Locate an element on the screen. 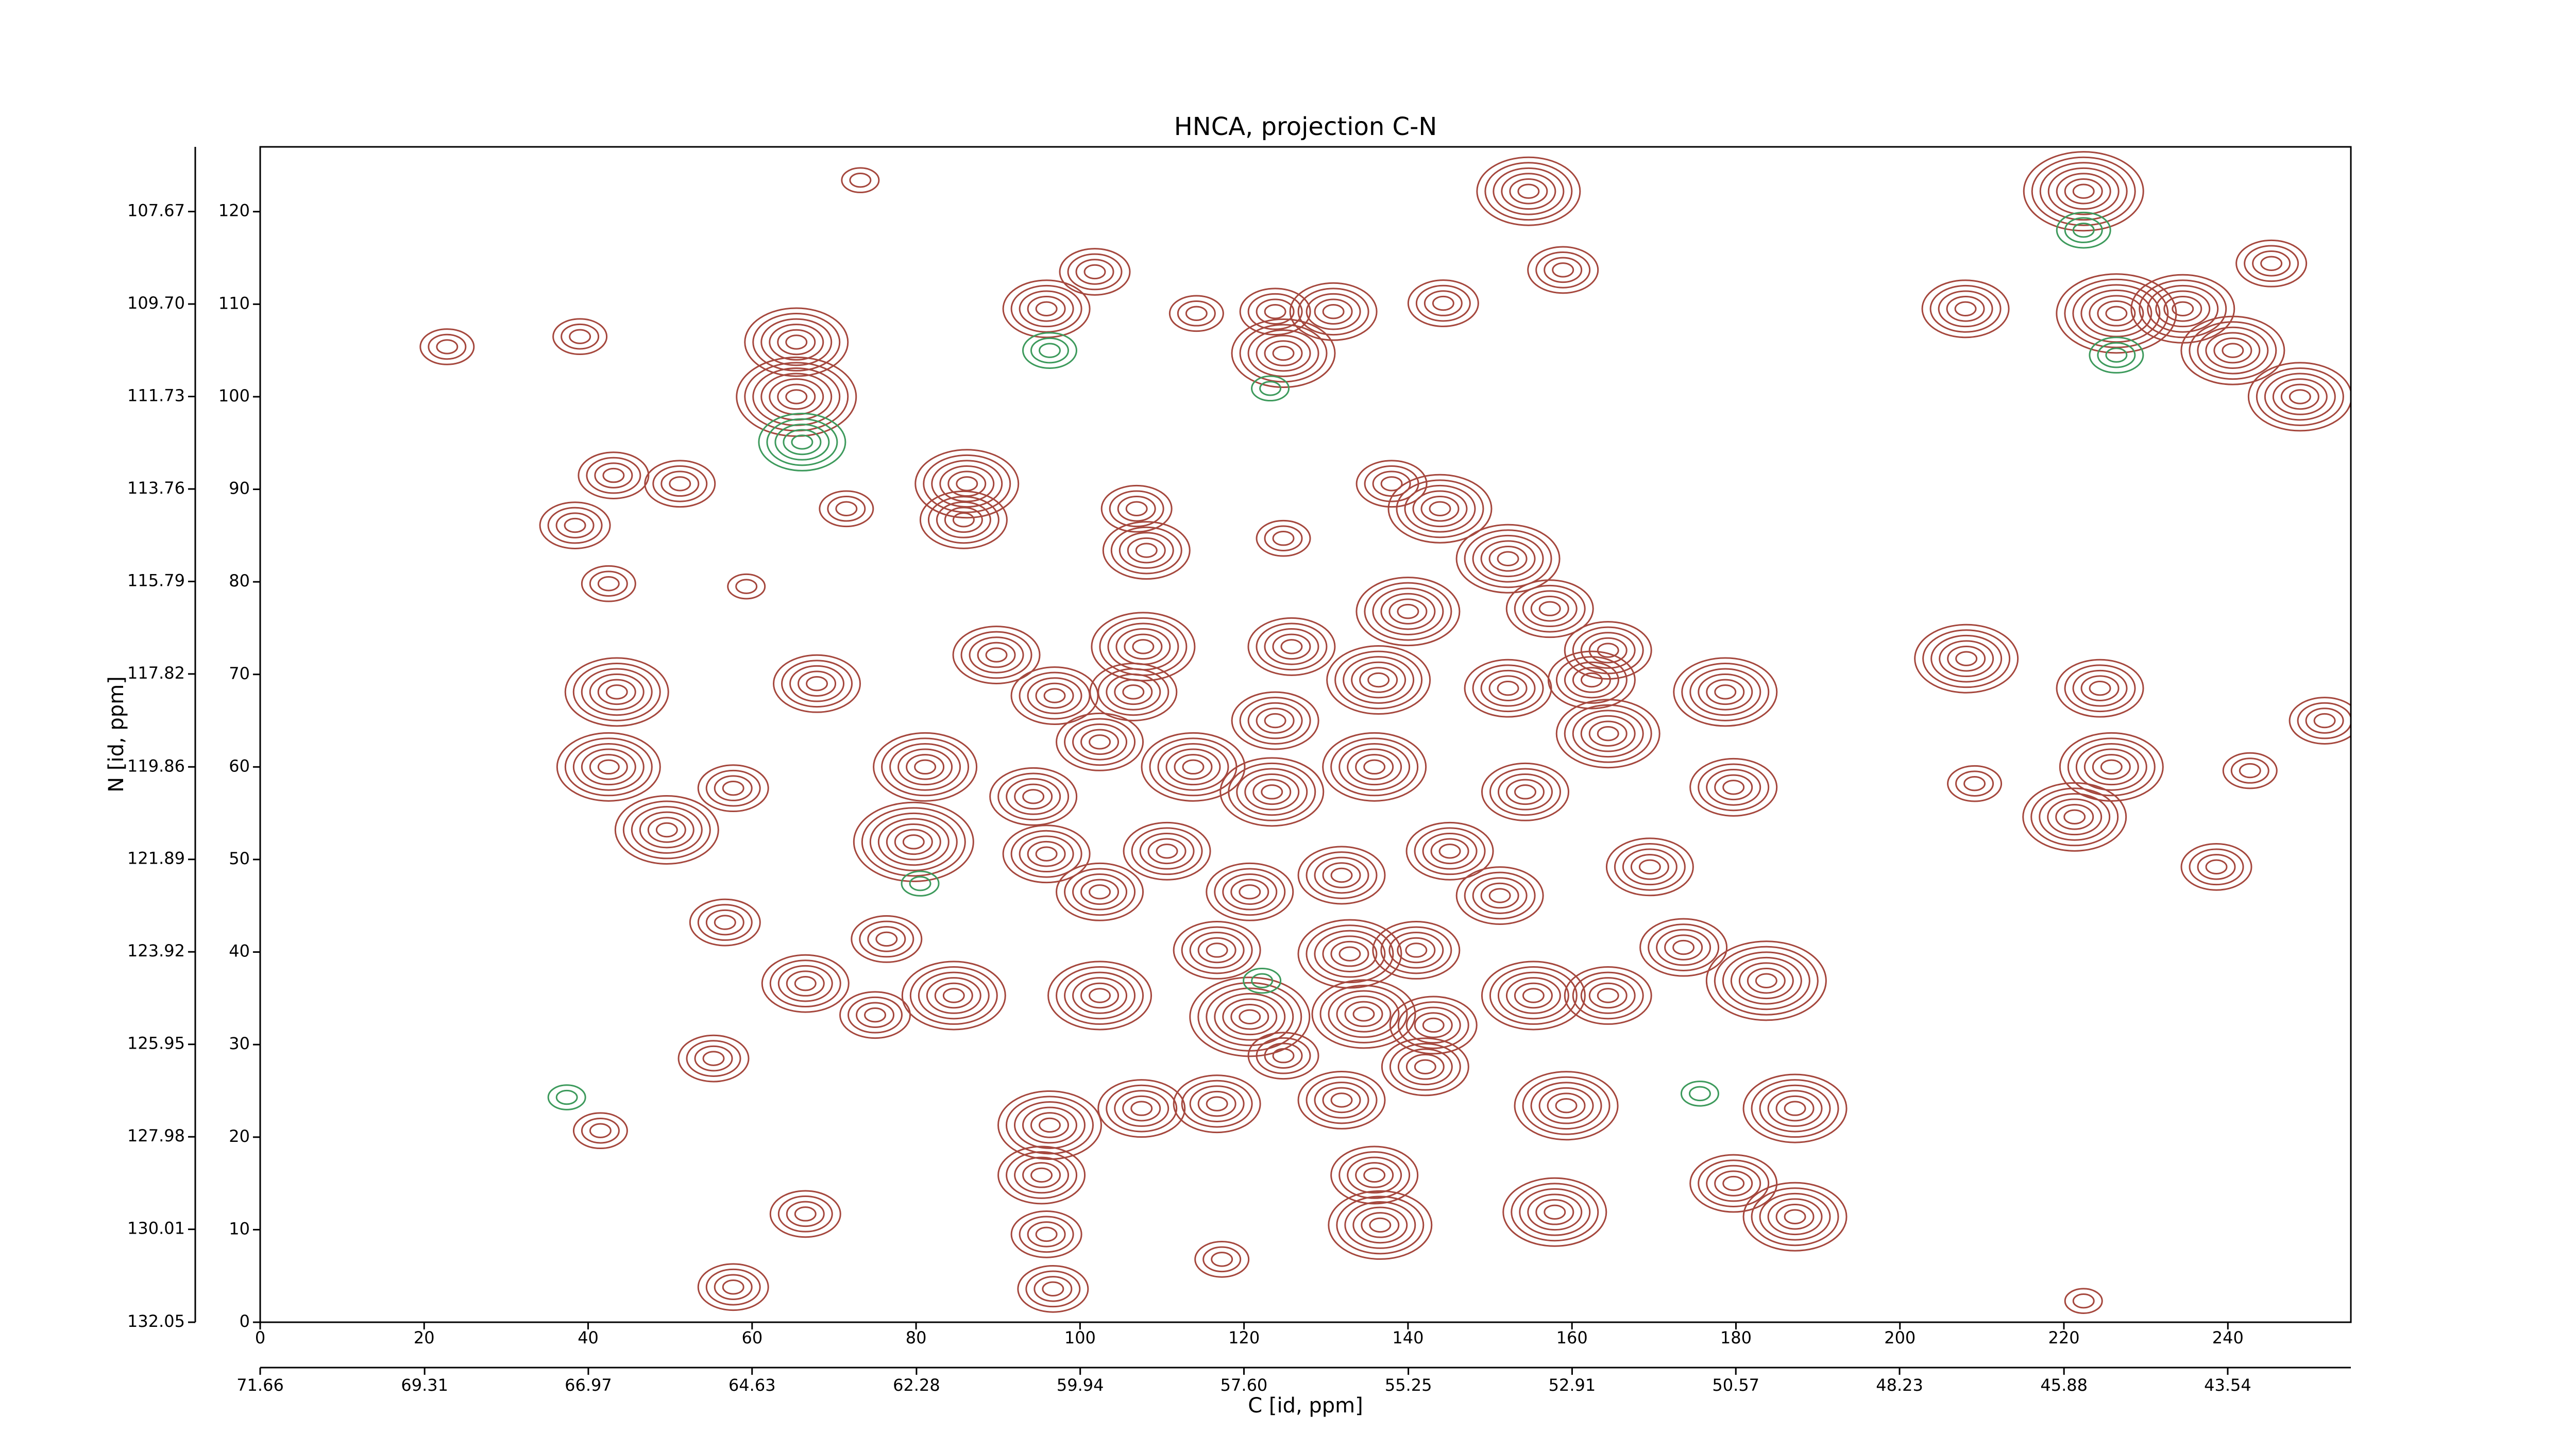  x-tick-label: 140 is located at coordinates (1407, 1337).